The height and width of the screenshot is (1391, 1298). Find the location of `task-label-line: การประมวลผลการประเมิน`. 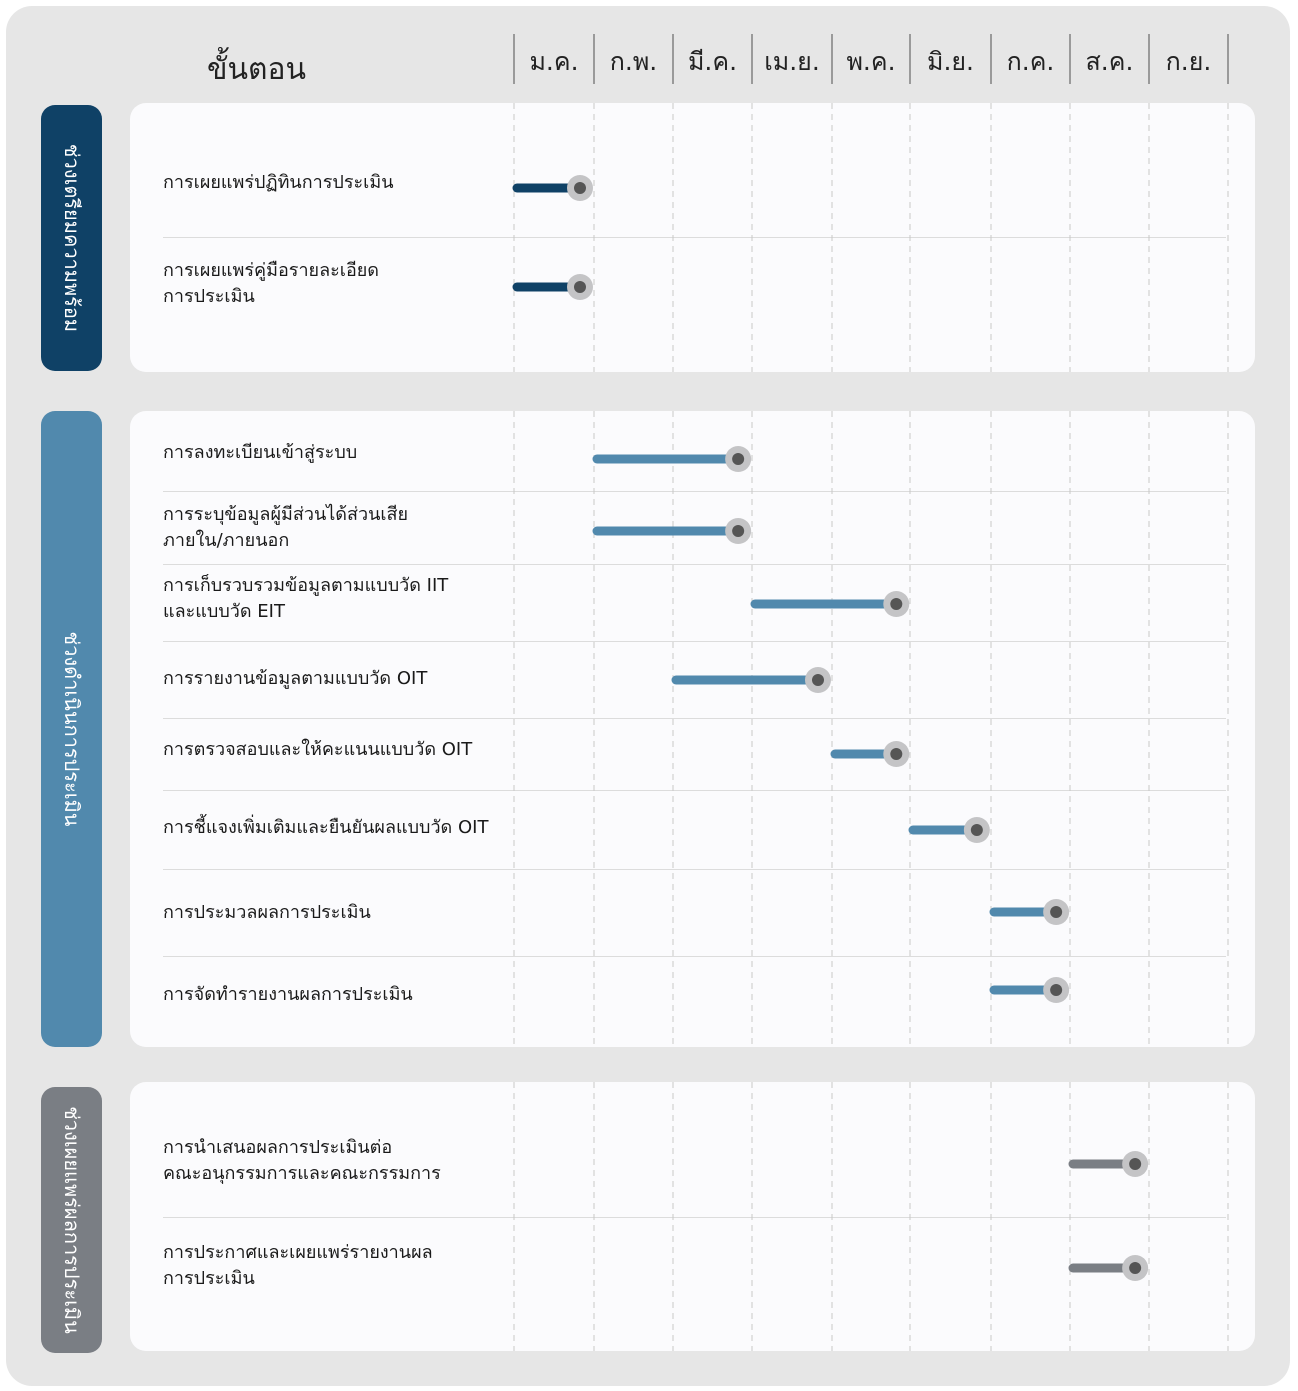

task-label-line: การประมวลผลการประเมิน is located at coordinates (267, 912).